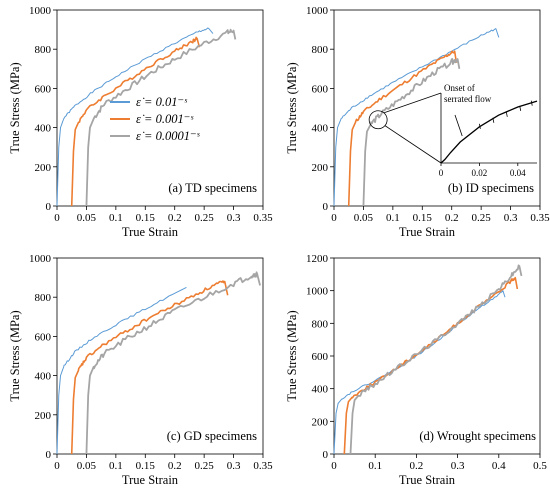 The height and width of the screenshot is (495, 550). Describe the element at coordinates (468, 99) in the screenshot. I see `inset-annotation: serrated flow` at that location.